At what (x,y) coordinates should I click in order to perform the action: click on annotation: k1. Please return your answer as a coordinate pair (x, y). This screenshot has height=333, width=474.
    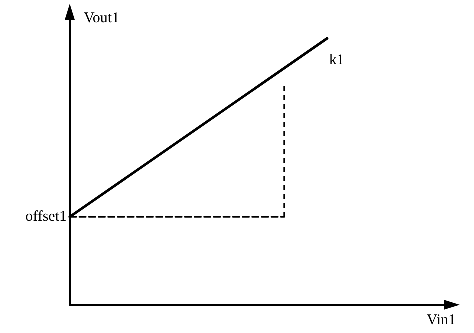
    Looking at the image, I should click on (336, 60).